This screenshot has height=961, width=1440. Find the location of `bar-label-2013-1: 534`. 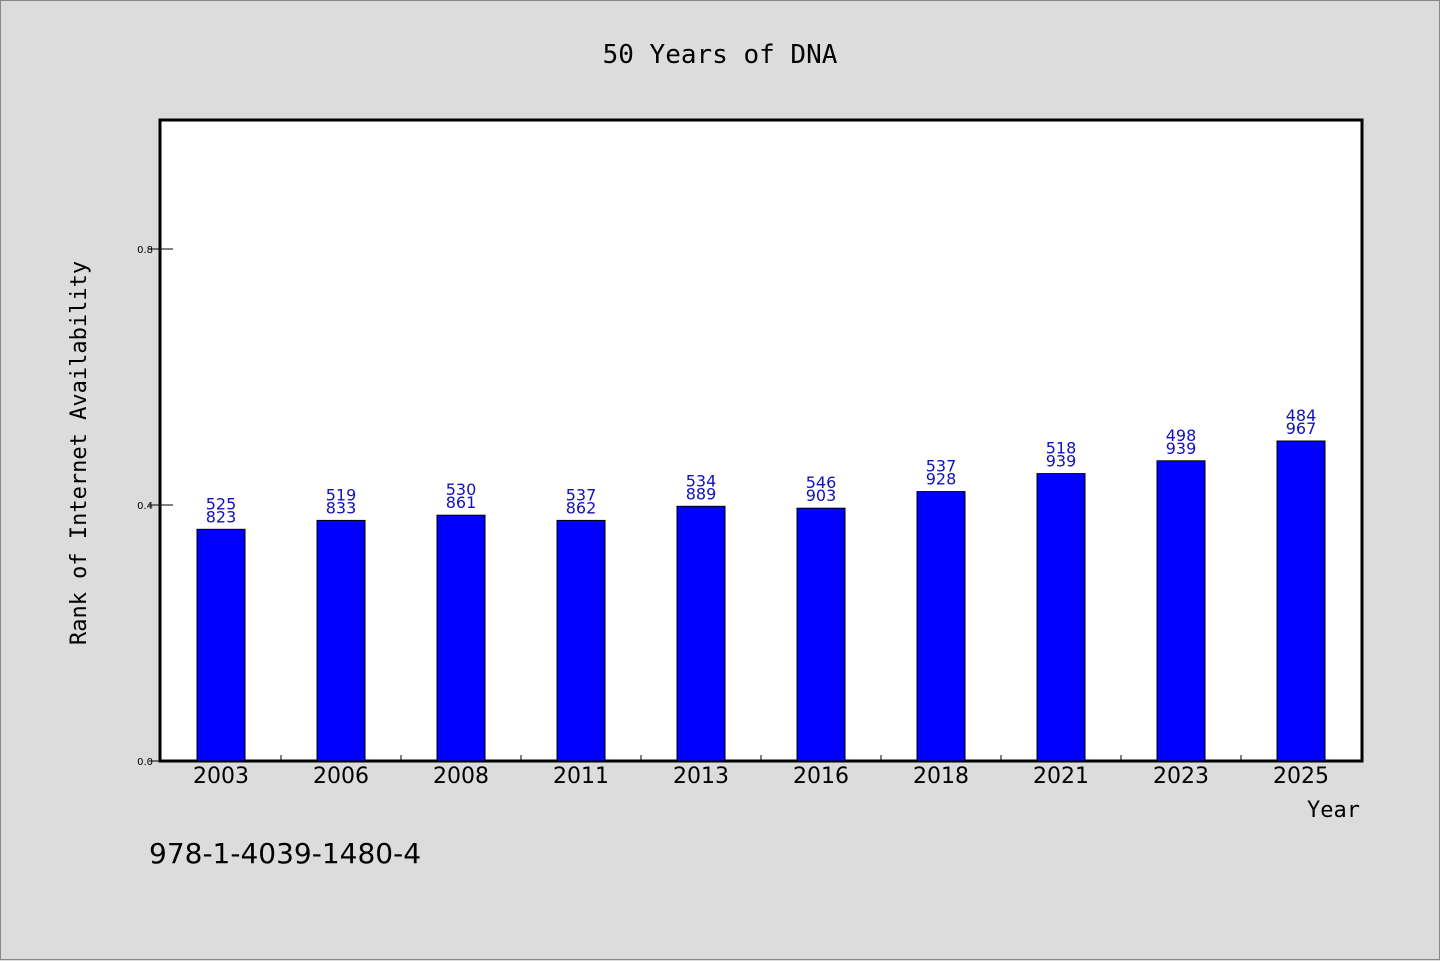

bar-label-2013-1: 534 is located at coordinates (701, 480).